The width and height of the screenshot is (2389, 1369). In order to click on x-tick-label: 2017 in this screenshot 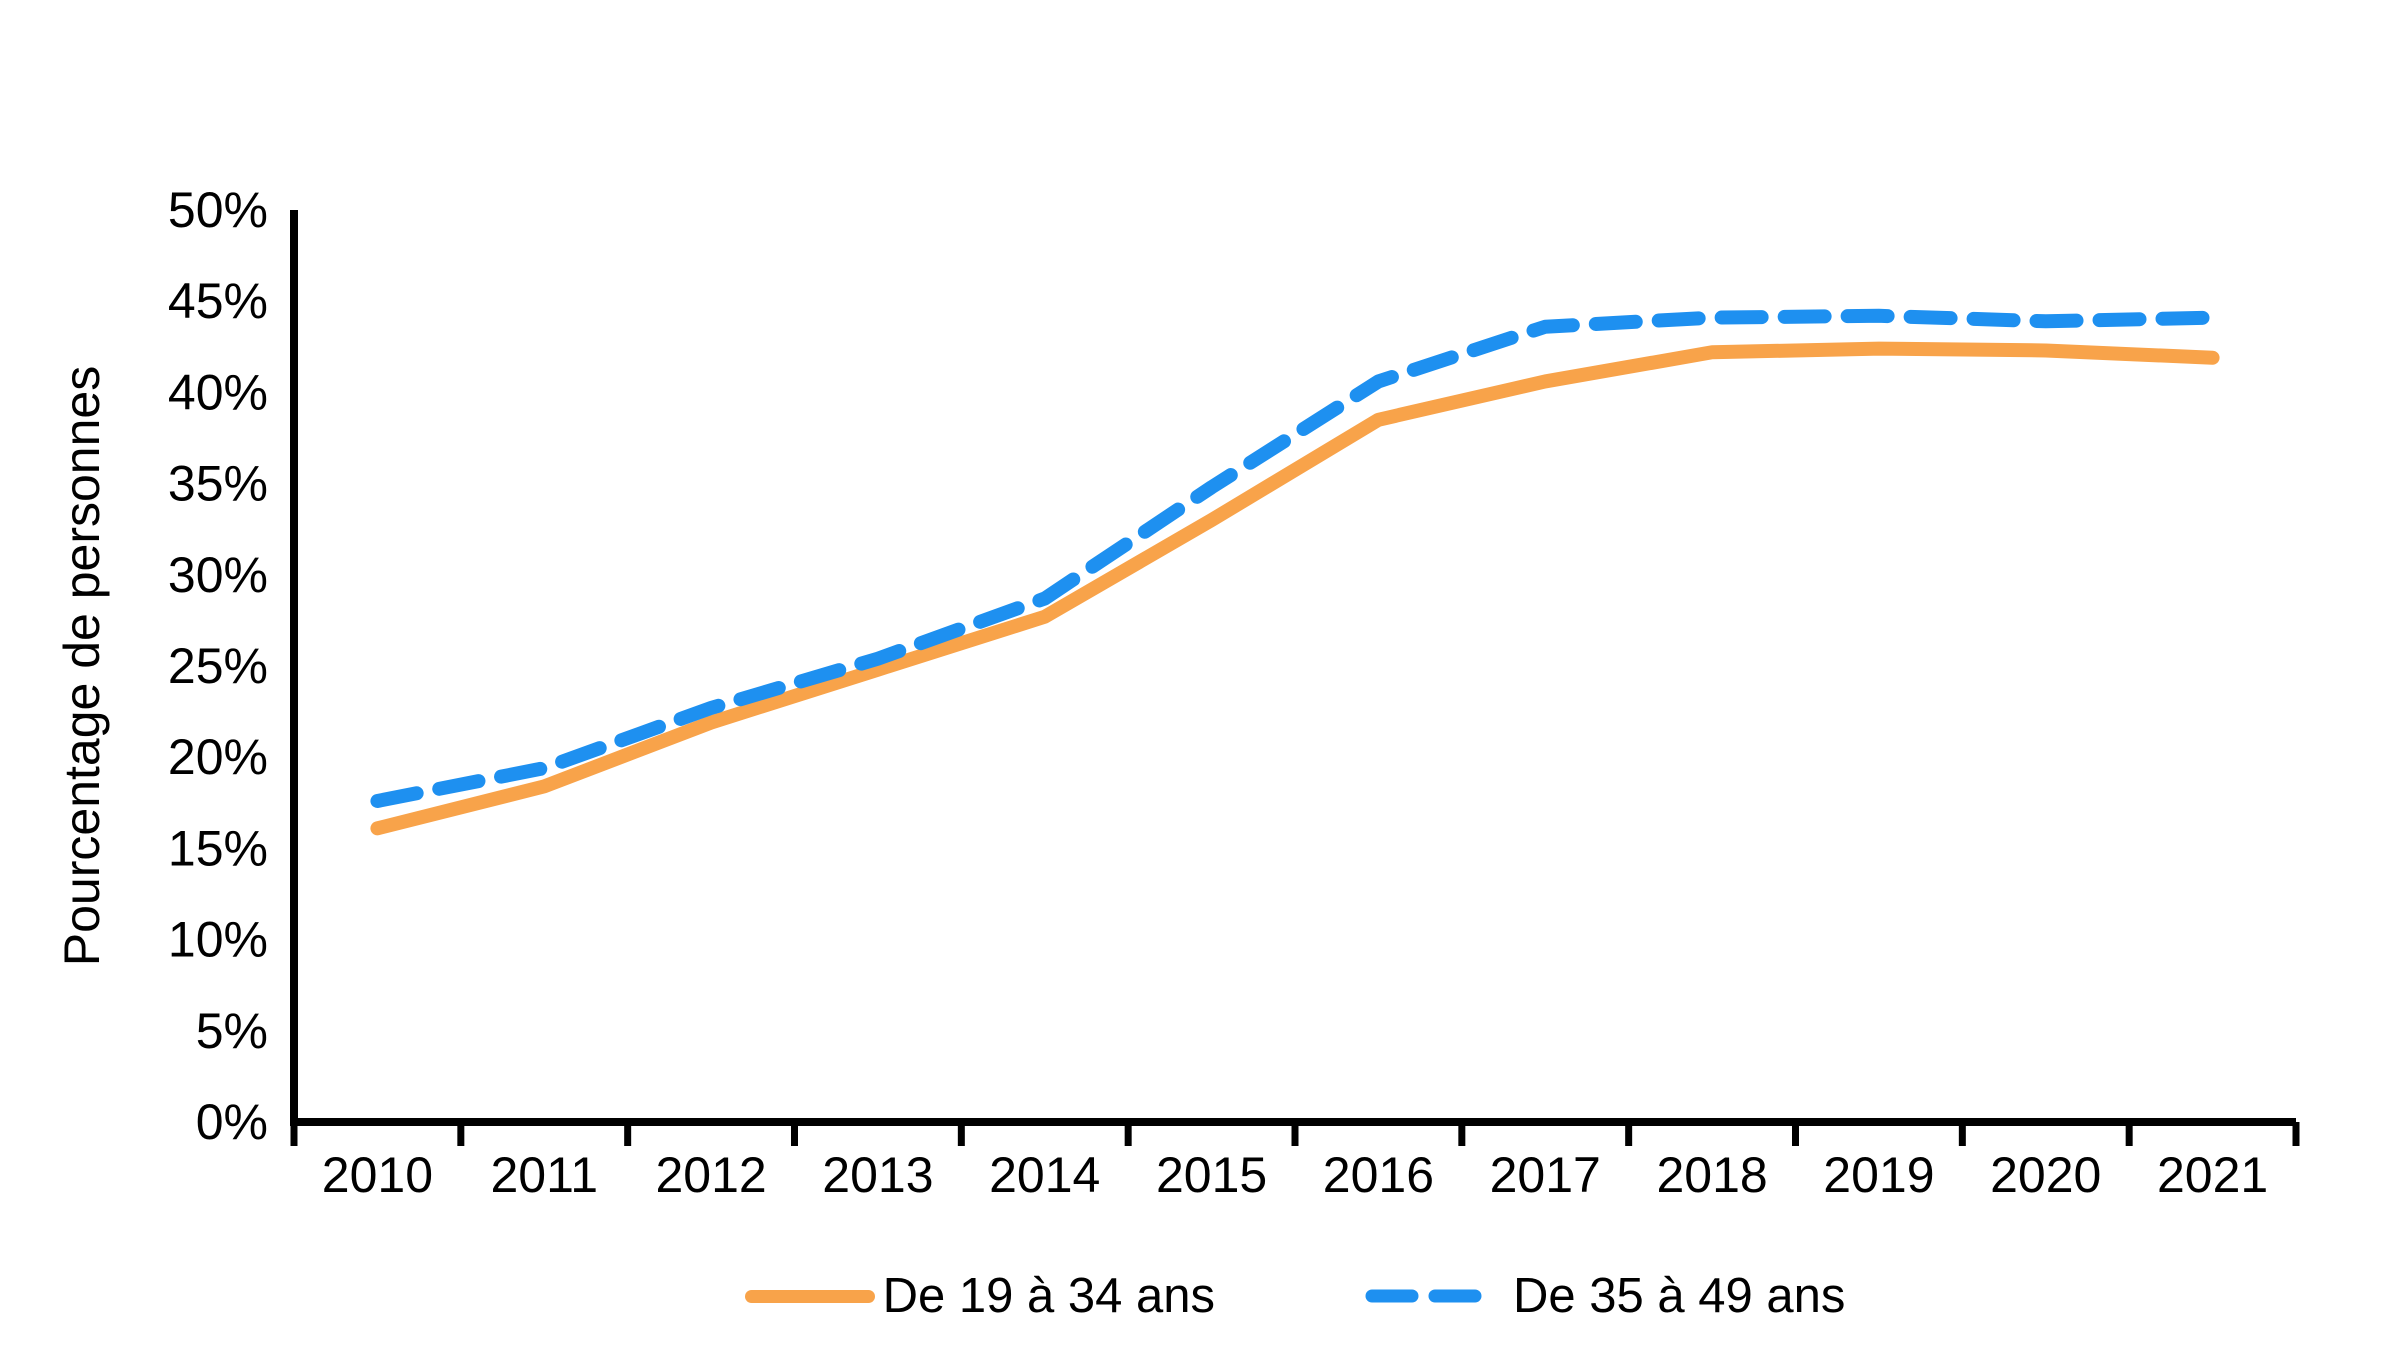, I will do `click(1545, 1175)`.